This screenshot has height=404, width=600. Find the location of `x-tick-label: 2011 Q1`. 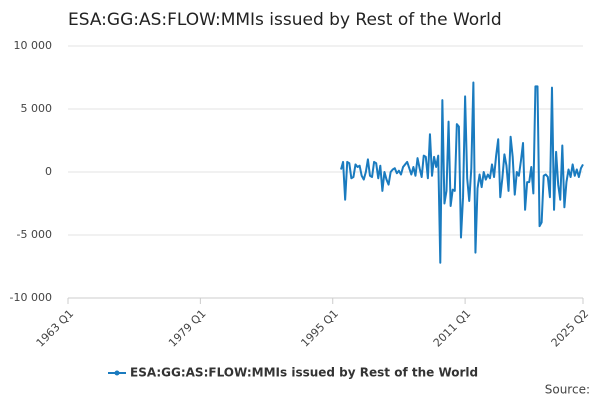

x-tick-label: 2011 Q1 is located at coordinates (452, 328).